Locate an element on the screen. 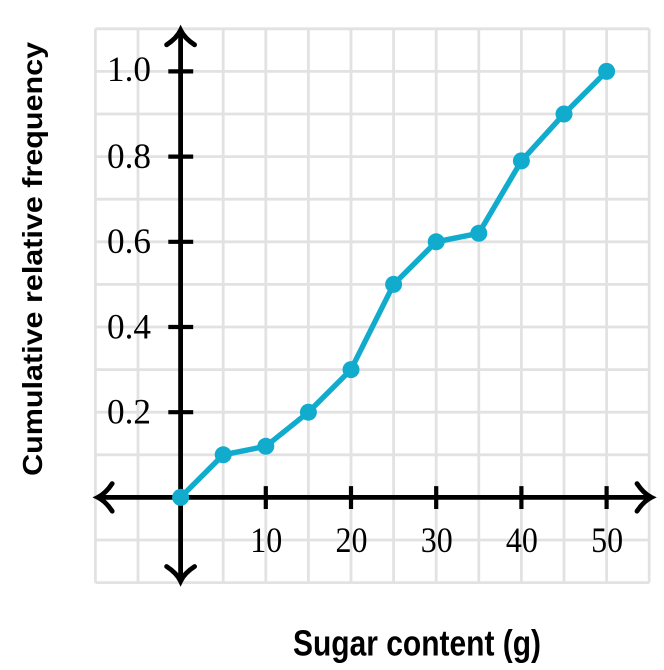 The width and height of the screenshot is (664, 670). svg-text: Cumulative relative frequency is located at coordinates (32, 258).